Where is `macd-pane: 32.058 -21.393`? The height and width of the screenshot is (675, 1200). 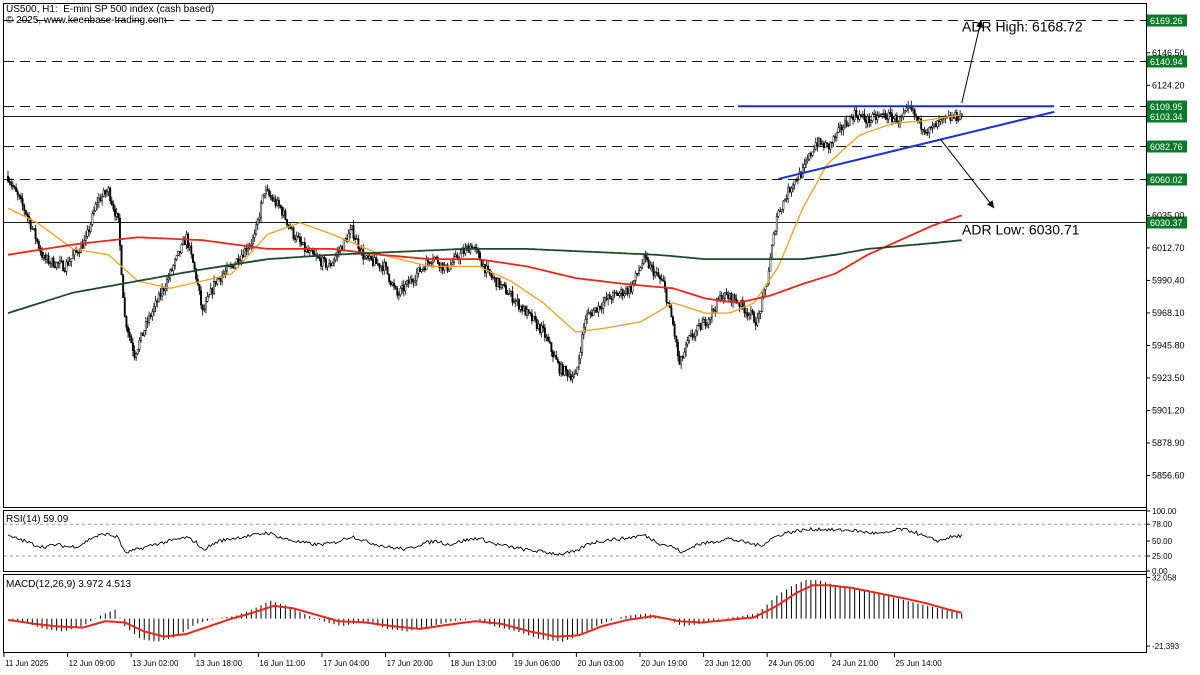
macd-pane: 32.058 -21.393 is located at coordinates (593, 612).